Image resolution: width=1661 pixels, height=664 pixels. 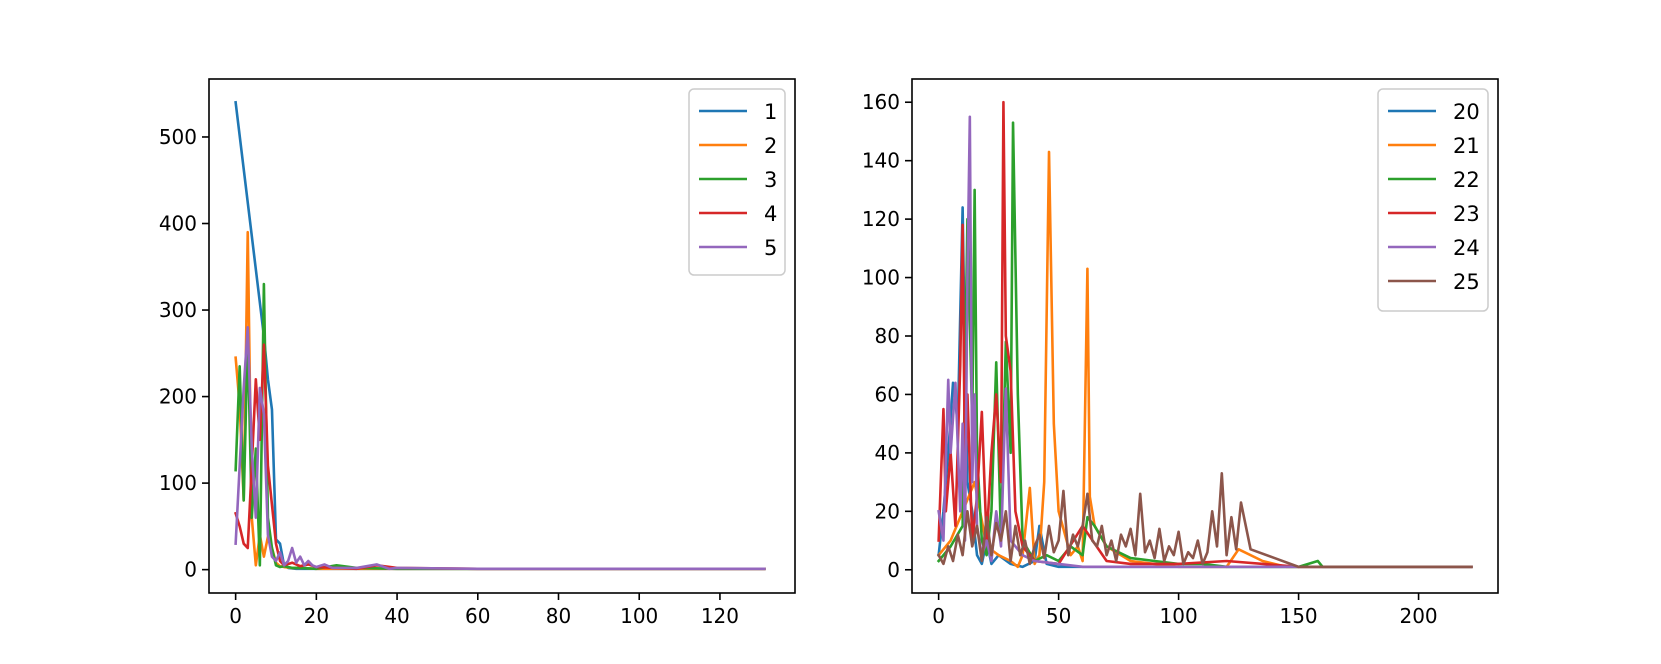 I want to click on y-tick-label: 160, so click(x=881, y=102).